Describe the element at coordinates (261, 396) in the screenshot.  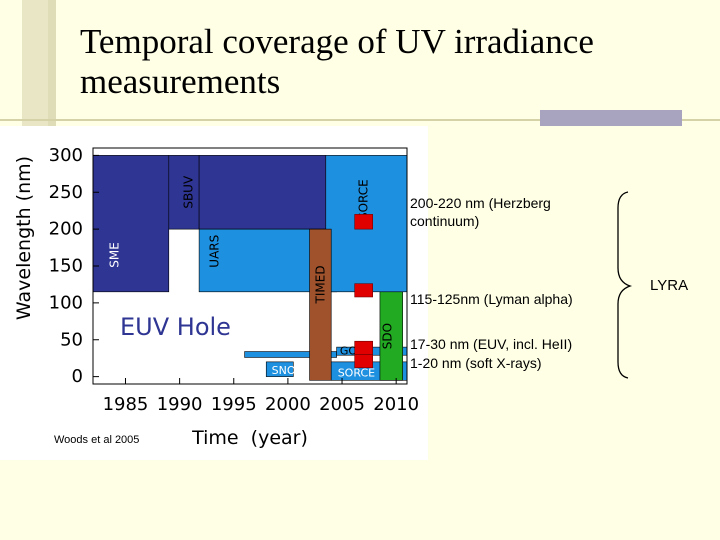
I see `x-axis: 1985 1990 1995 2000 2005 2010` at that location.